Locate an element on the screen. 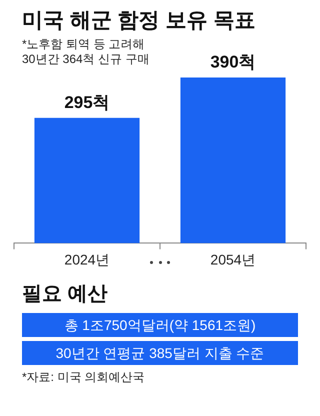 The width and height of the screenshot is (320, 416). text: 30년간 연평균 385달러 지출 수준 is located at coordinates (160, 353).